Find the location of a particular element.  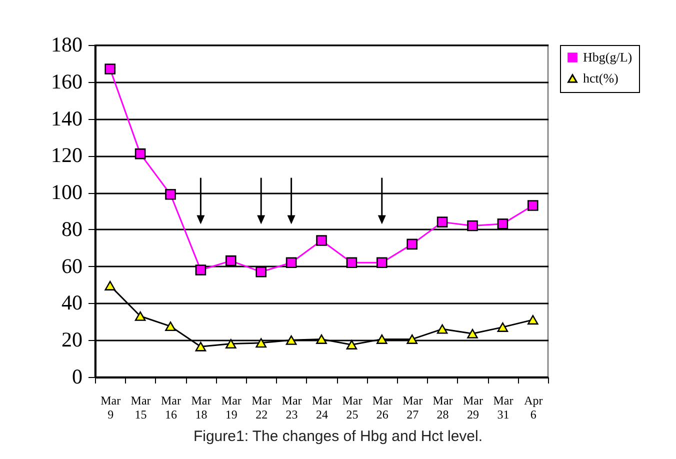

x-tick-label: Mar 31 is located at coordinates (503, 408).